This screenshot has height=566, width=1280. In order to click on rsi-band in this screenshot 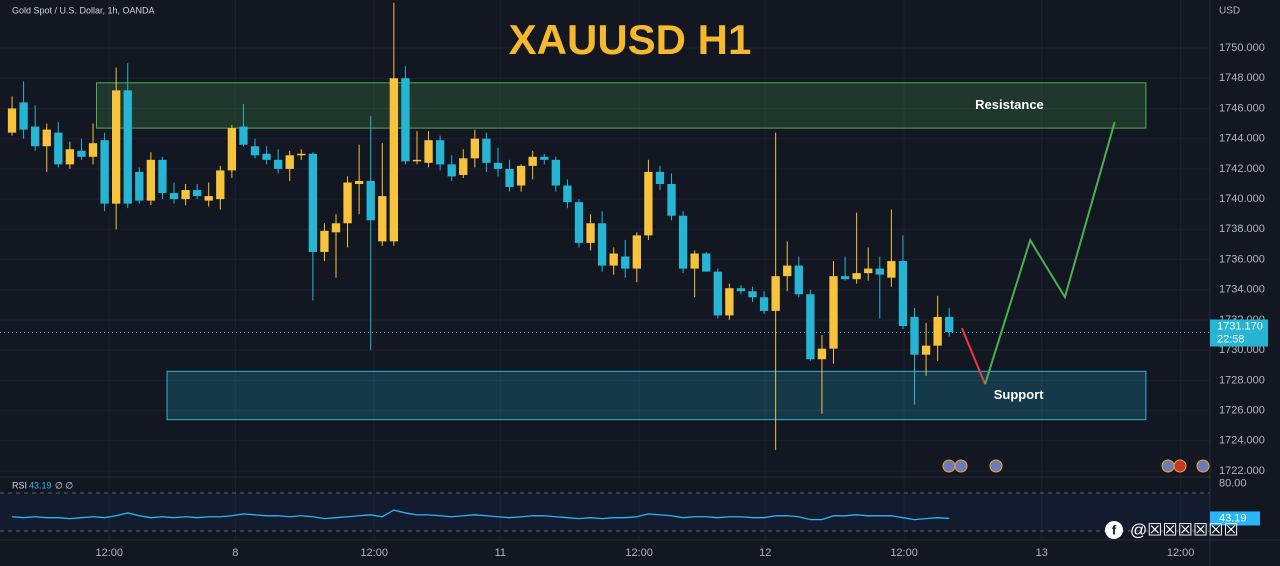, I will do `click(605, 512)`.